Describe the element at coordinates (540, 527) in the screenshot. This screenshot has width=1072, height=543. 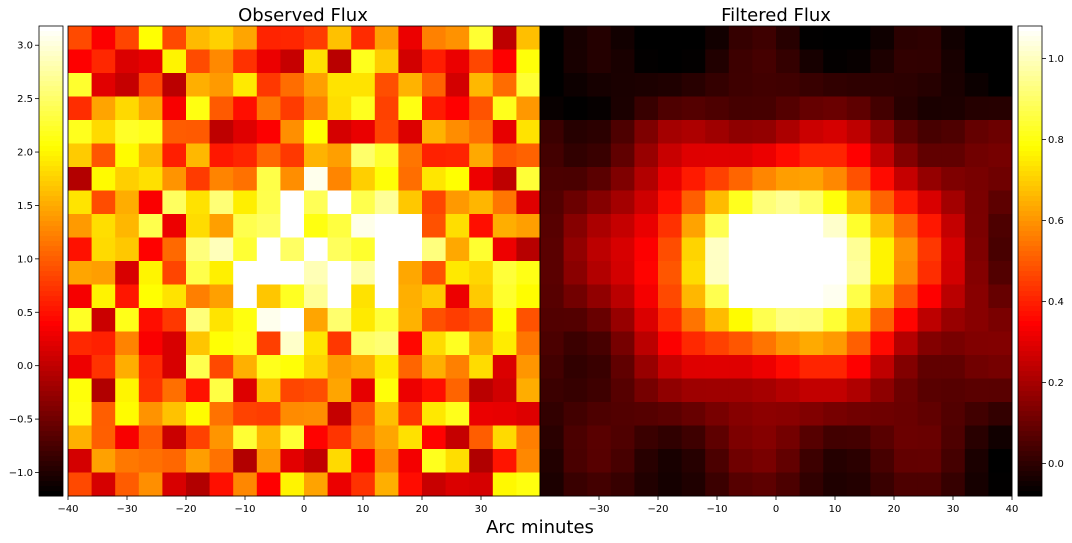
I see `x-axis-label: Arc minutes` at that location.